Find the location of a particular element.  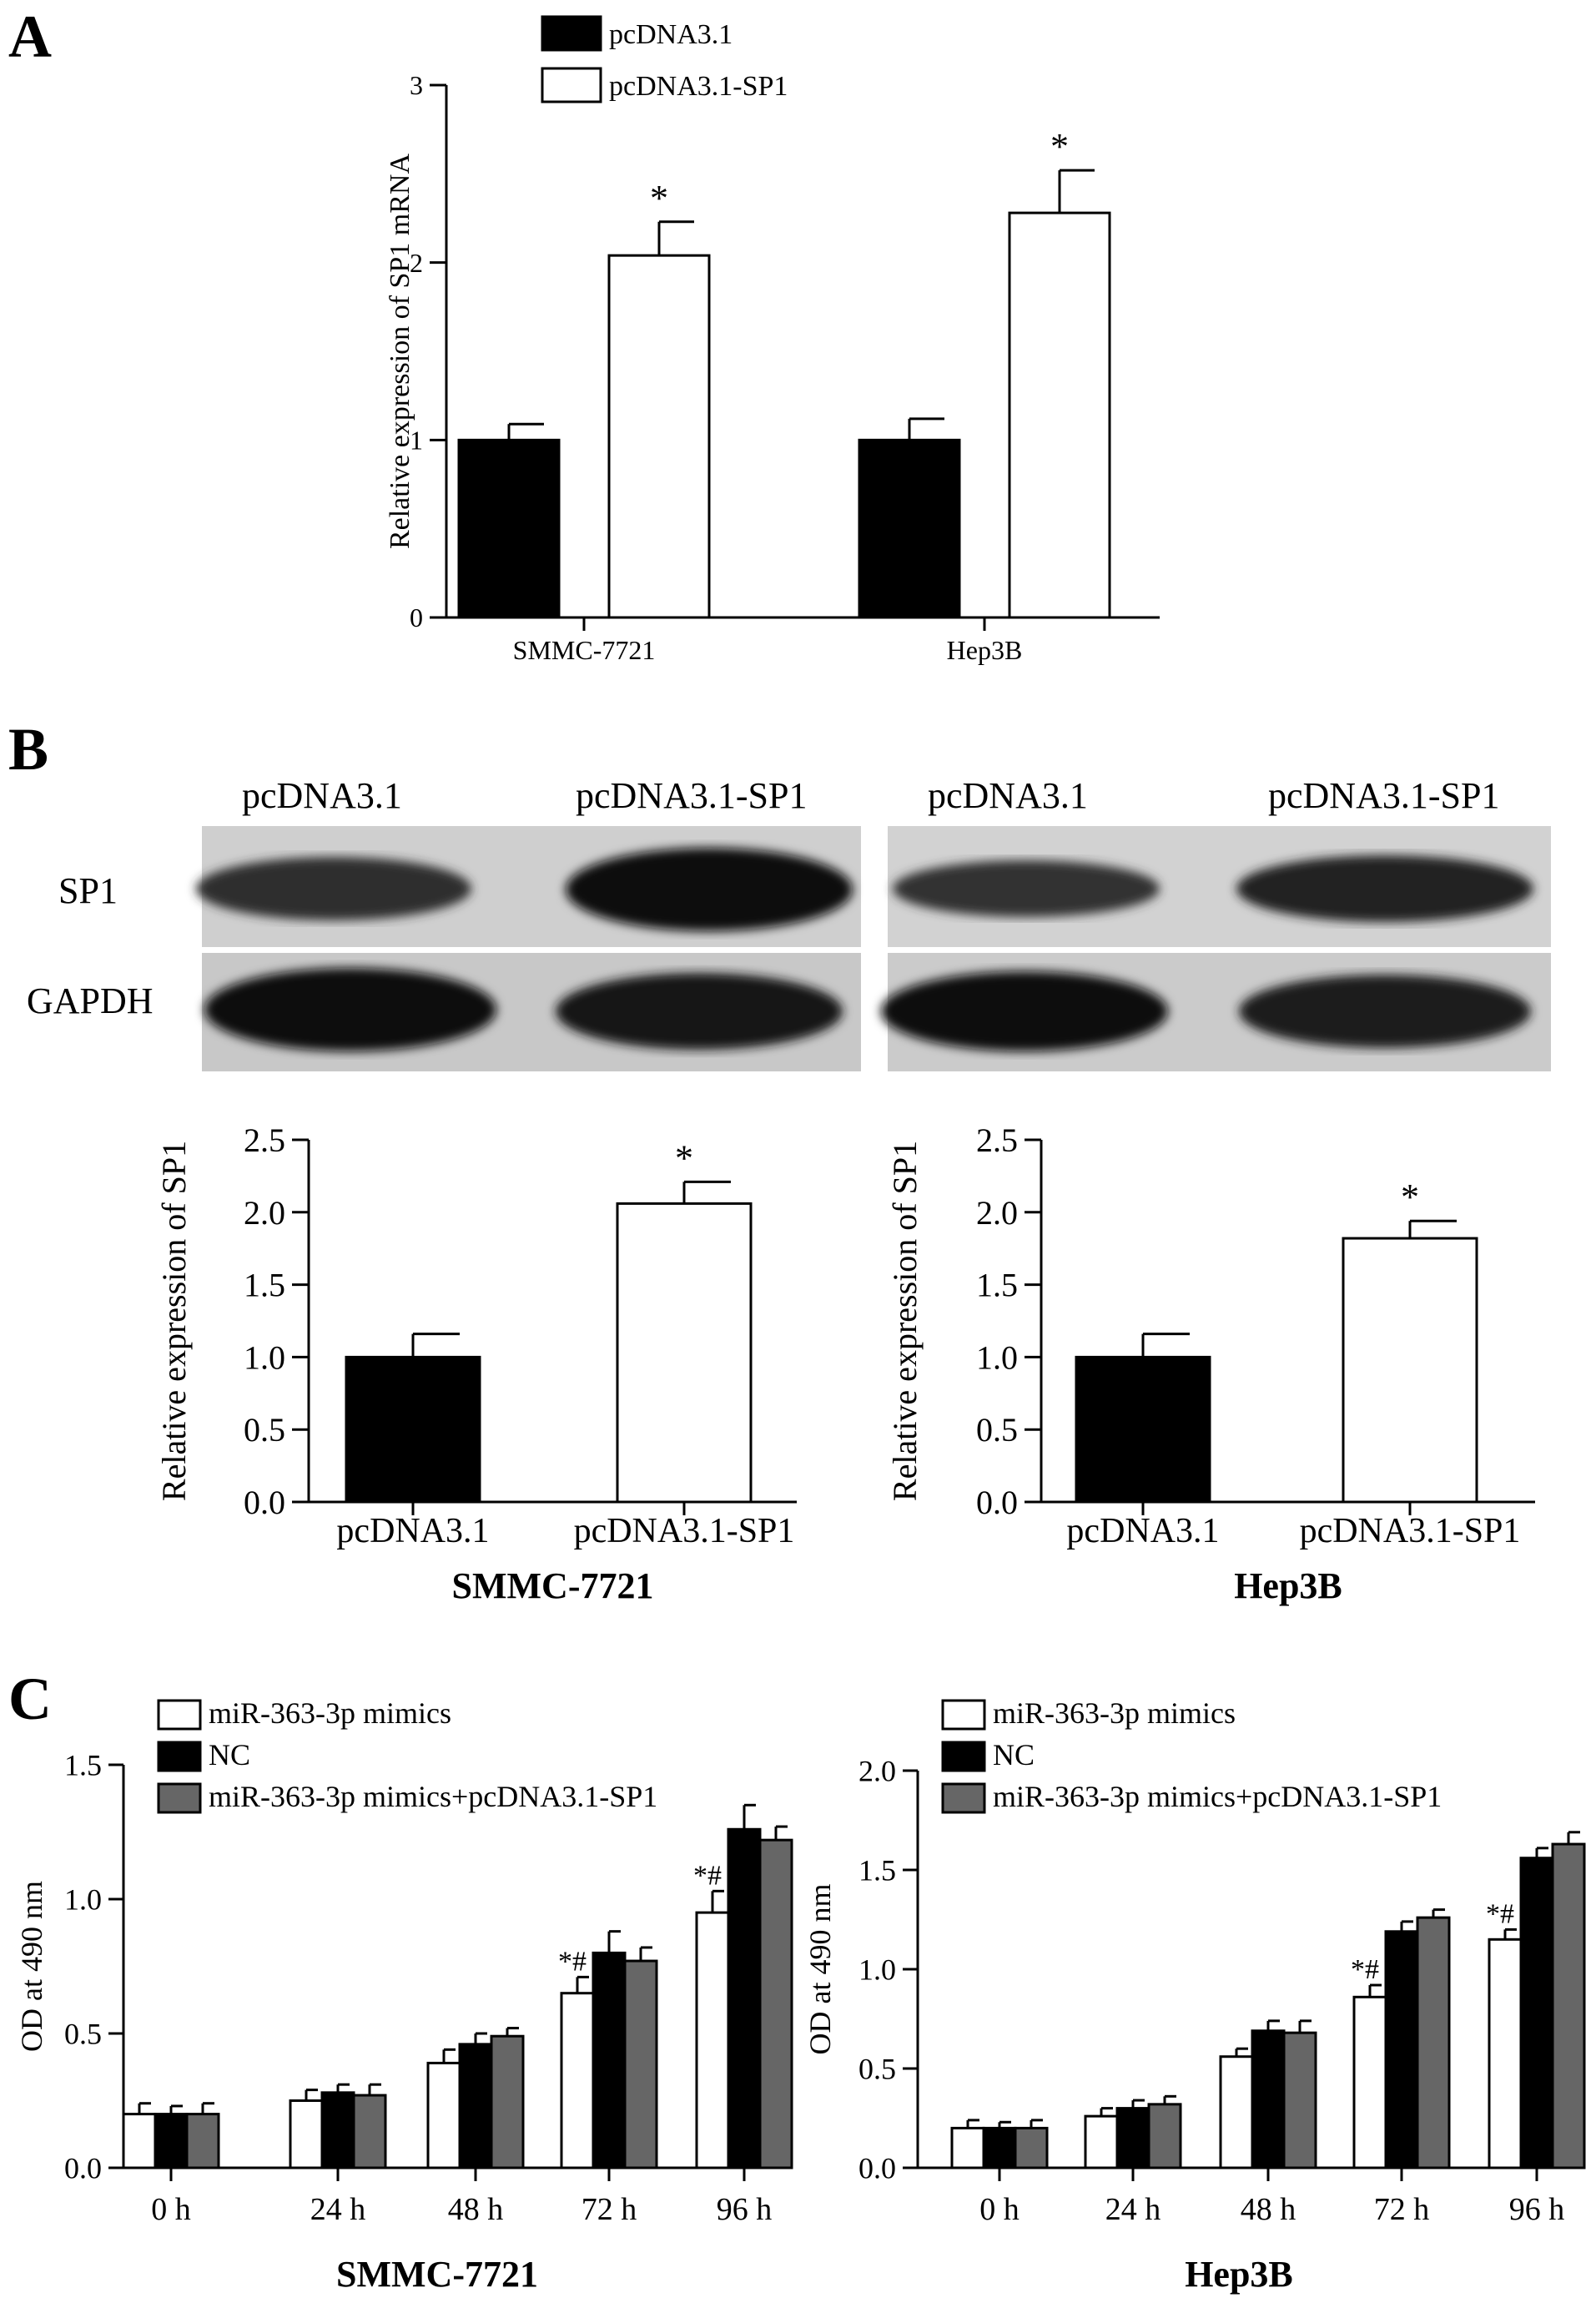

blot-lane-label-left-2: pcDNA3.1-SP1 is located at coordinates (691, 795).